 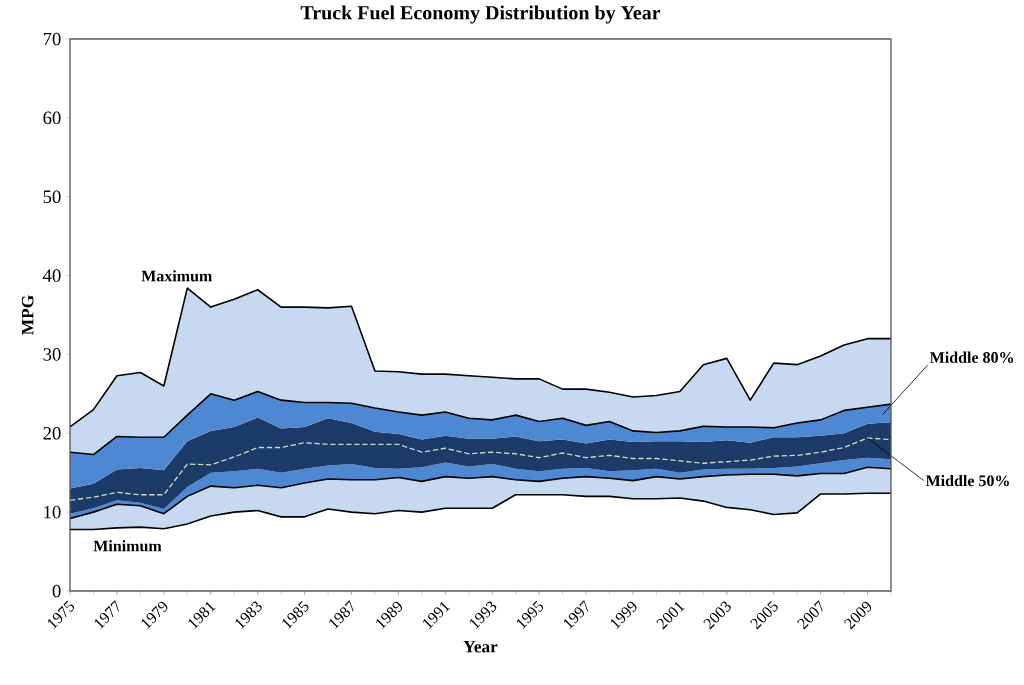 I want to click on y-tick-label: 30, so click(x=52, y=354).